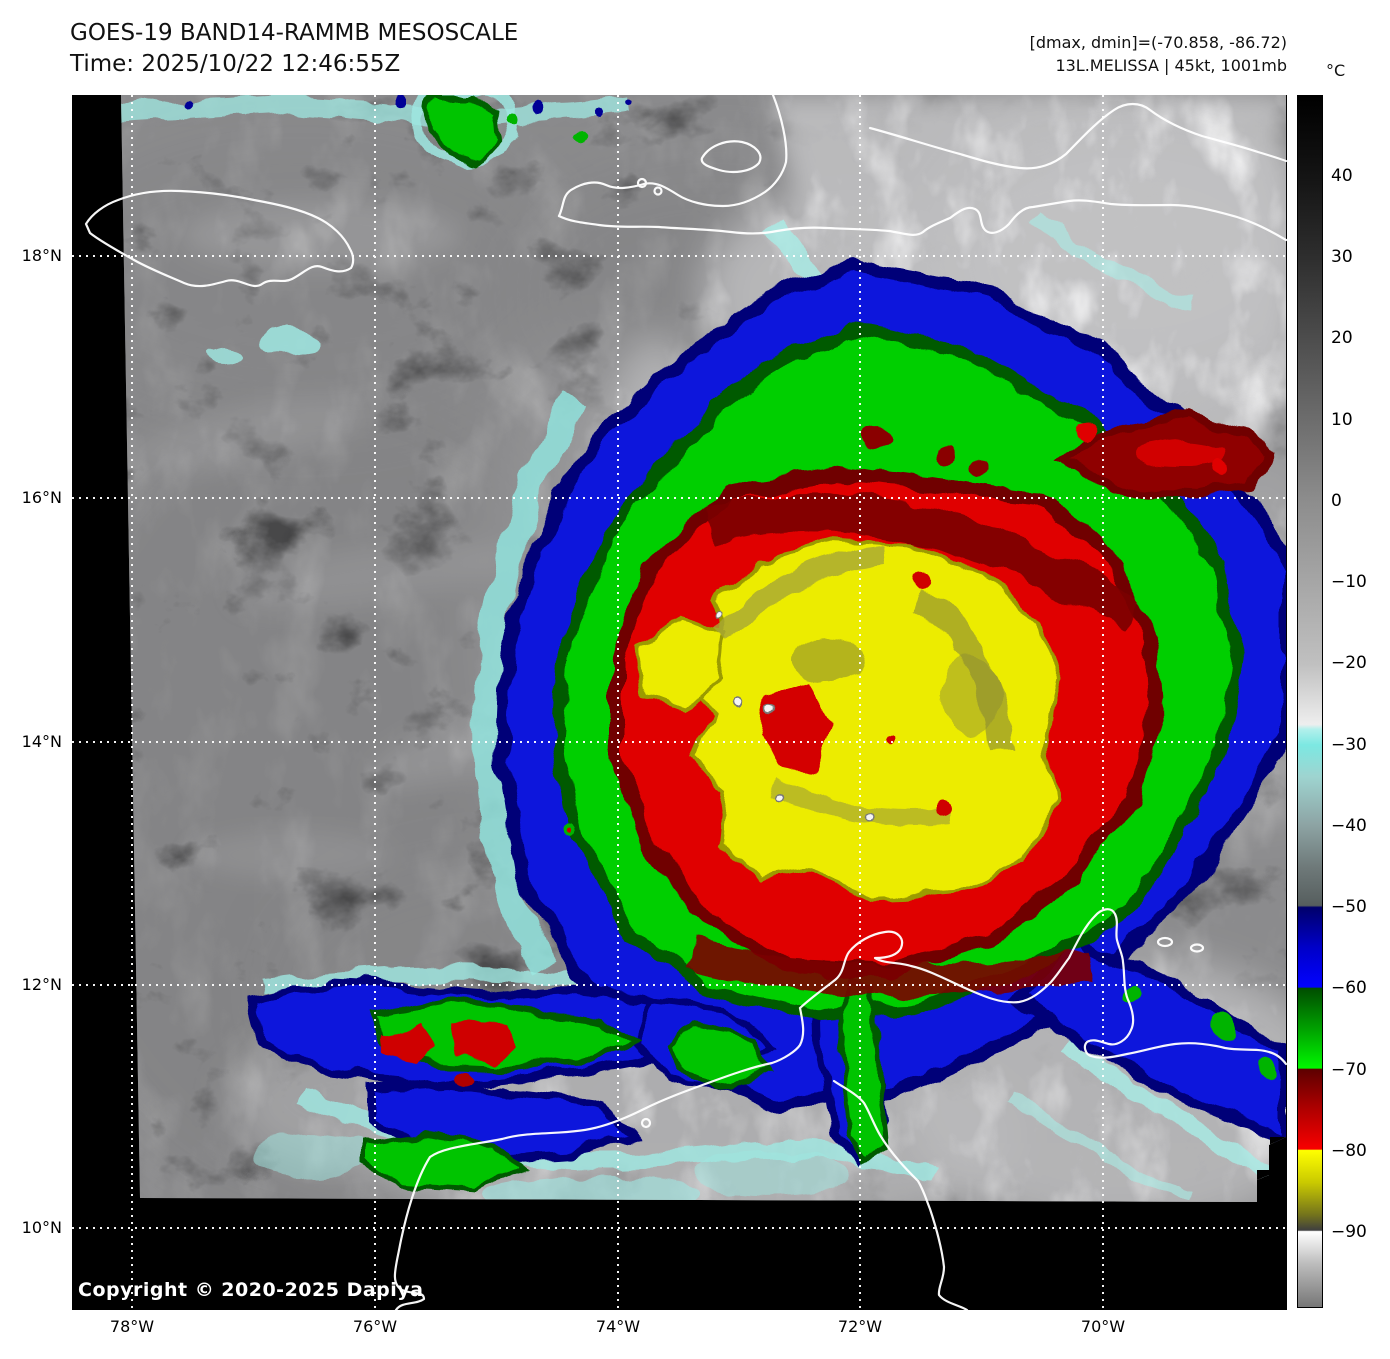 Image resolution: width=1390 pixels, height=1359 pixels. What do you see at coordinates (731, 157) in the screenshot?
I see `gonave-island-coastline` at bounding box center [731, 157].